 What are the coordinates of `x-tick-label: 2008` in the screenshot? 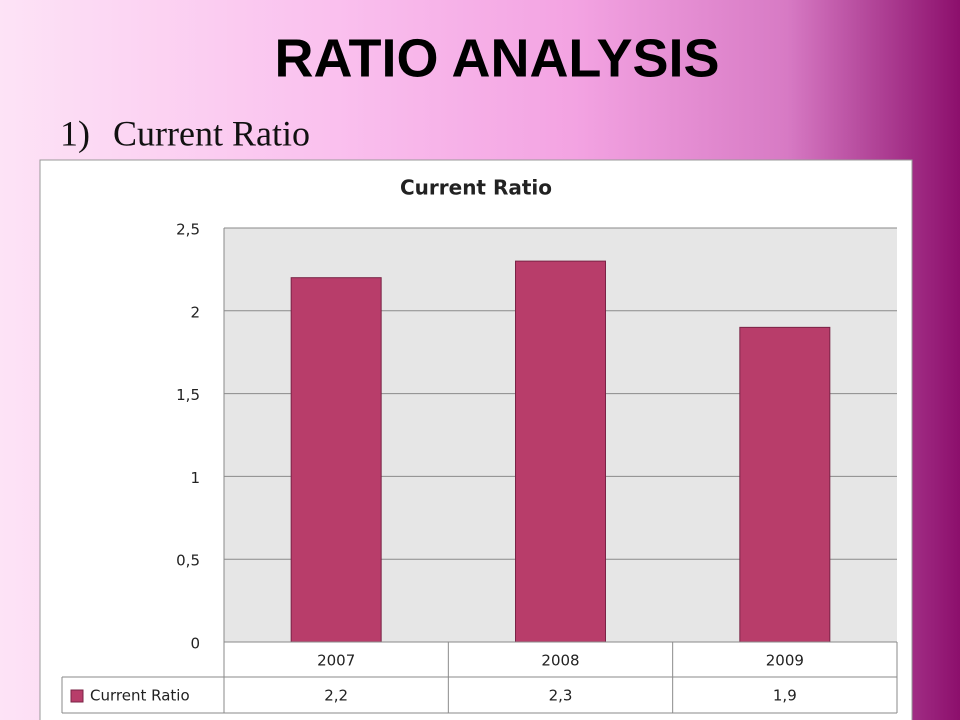 It's located at (560, 661).